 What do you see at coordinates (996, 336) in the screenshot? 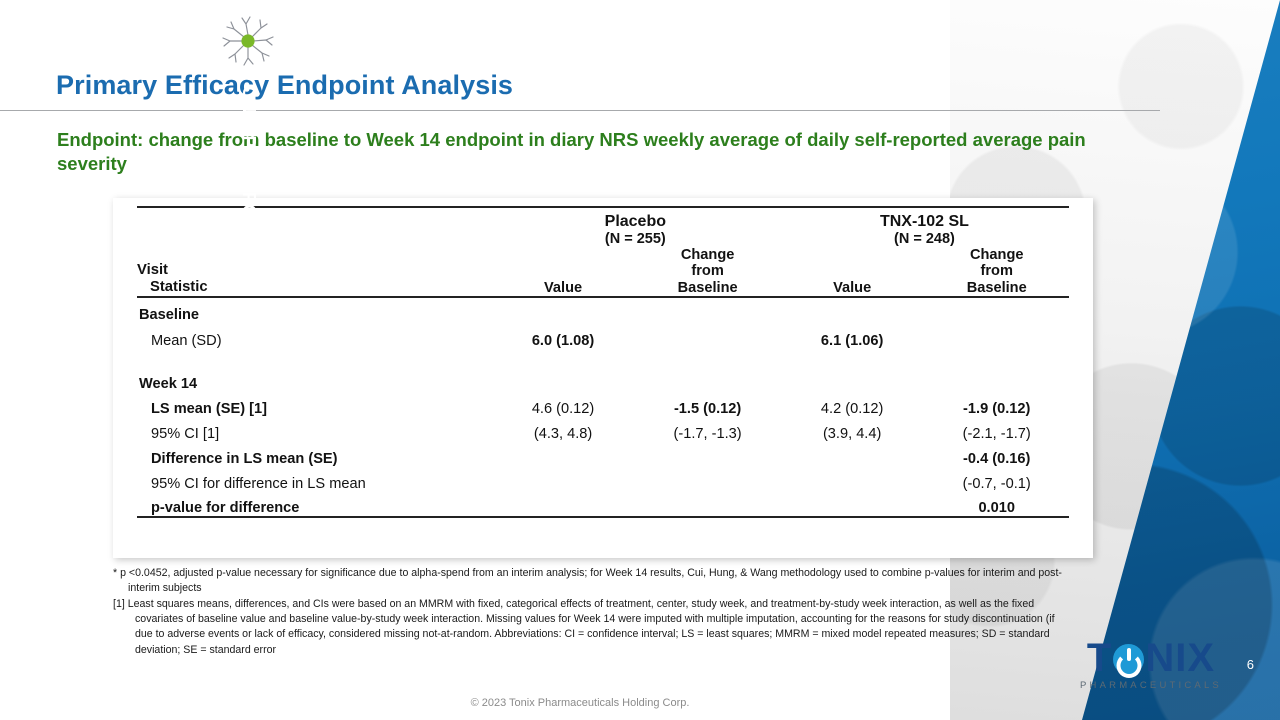
I see `cell-tnx-change` at bounding box center [996, 336].